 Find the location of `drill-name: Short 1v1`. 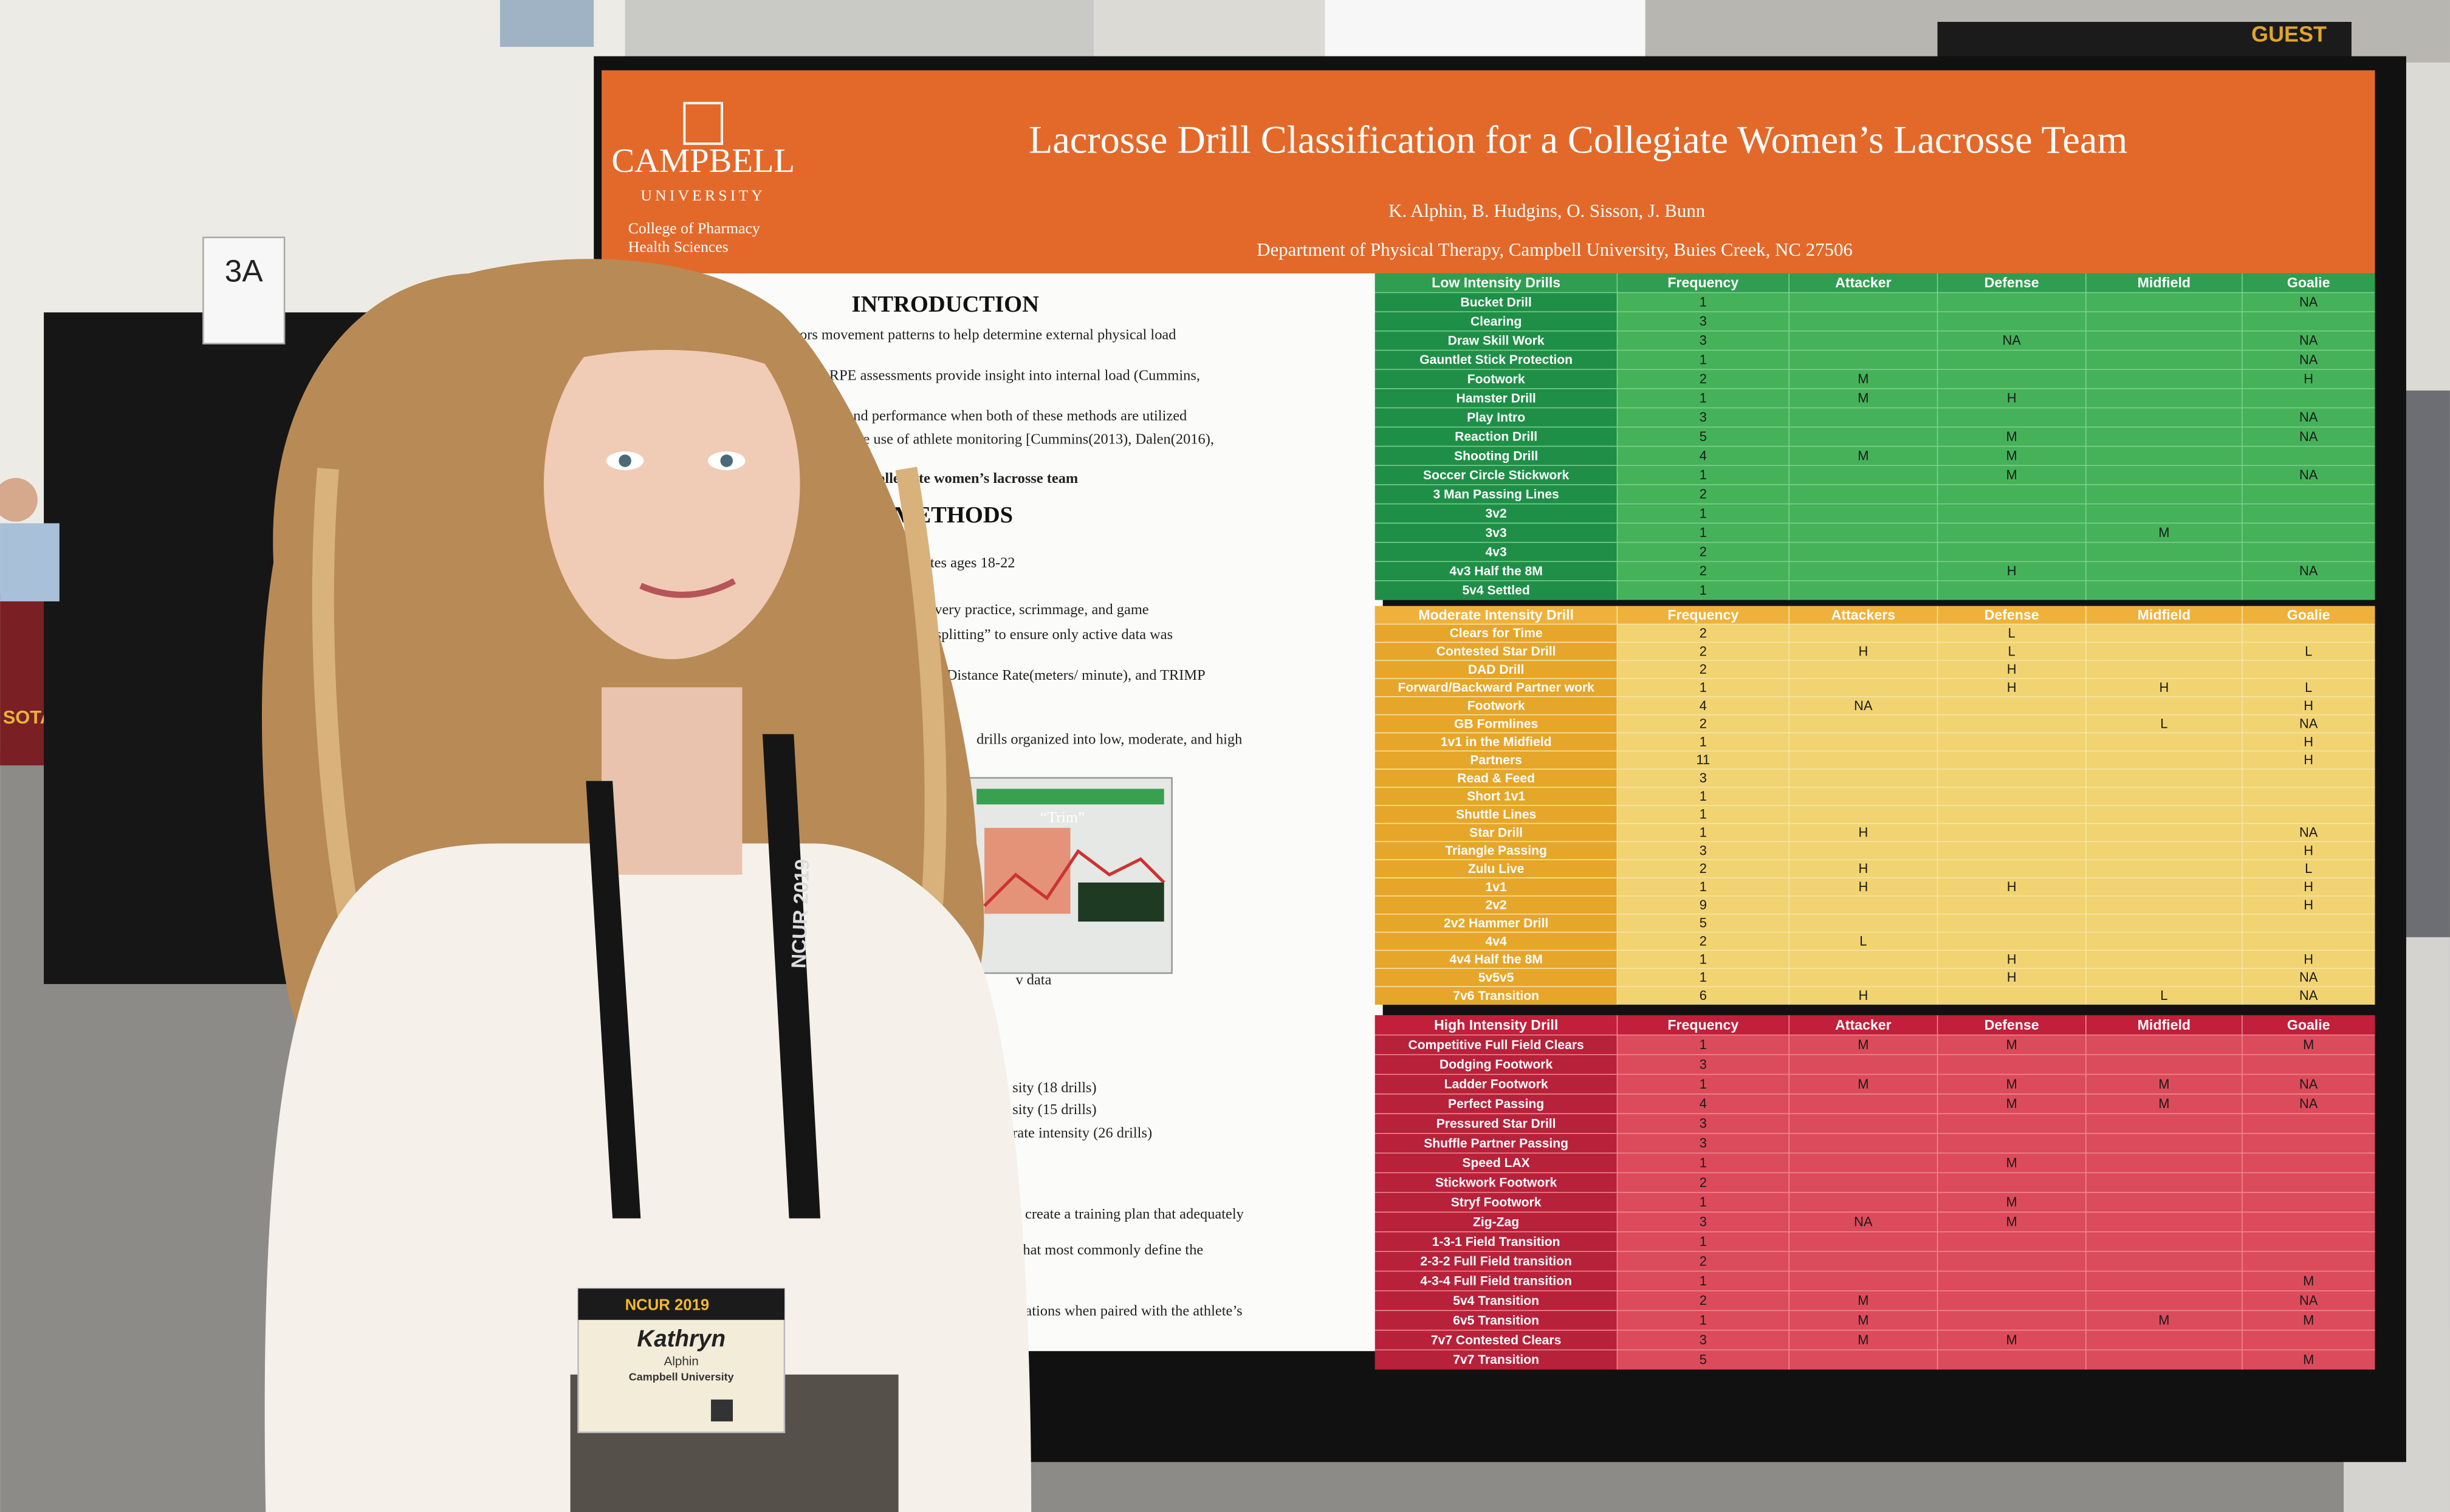

drill-name: Short 1v1 is located at coordinates (1496, 797).